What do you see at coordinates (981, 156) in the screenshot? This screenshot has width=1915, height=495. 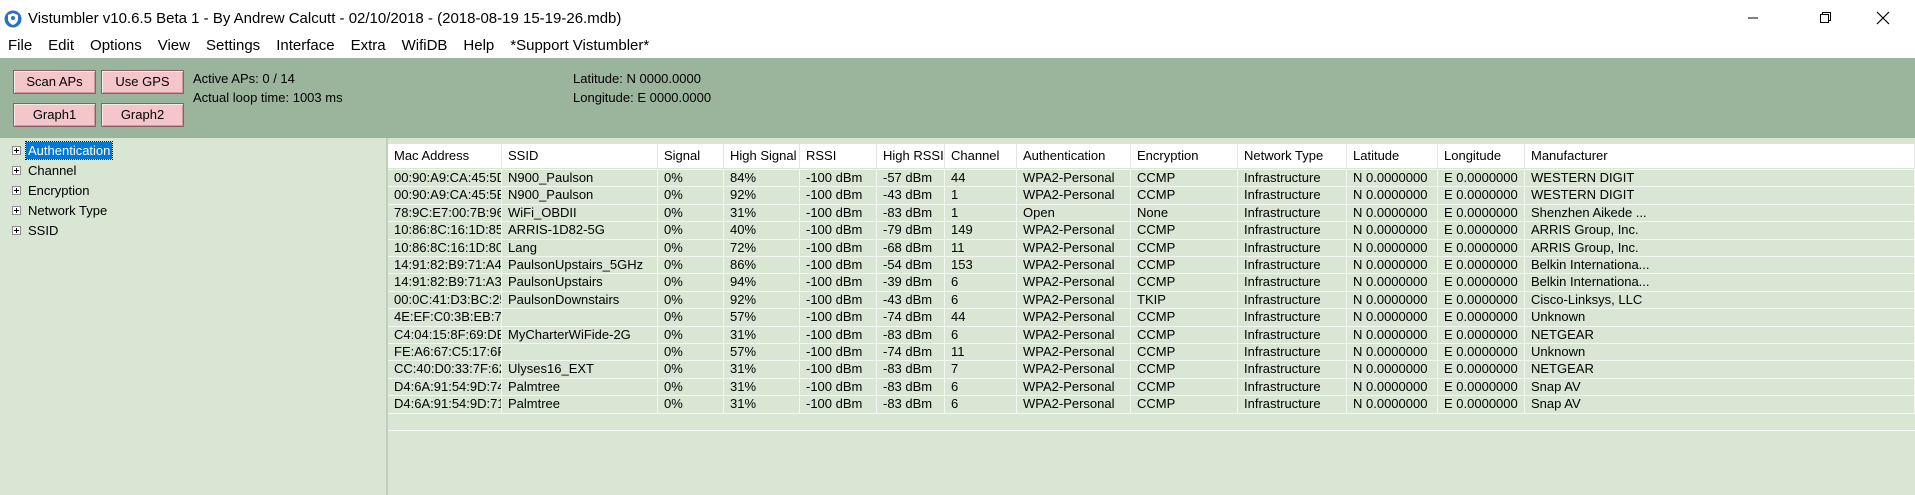 I see `column-header-channel: Channel` at bounding box center [981, 156].